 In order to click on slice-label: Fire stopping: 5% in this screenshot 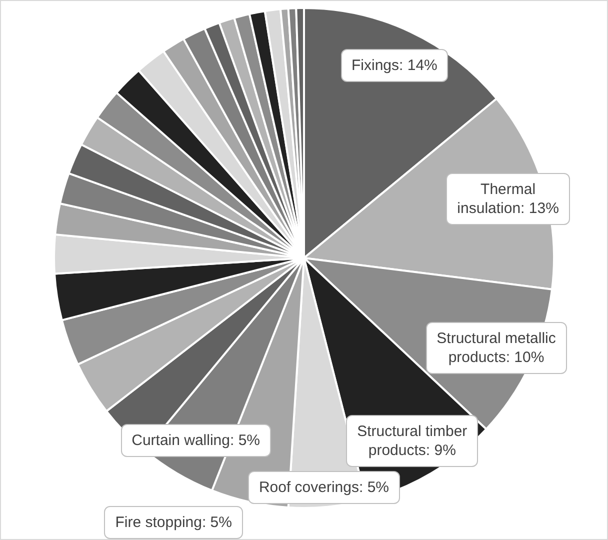, I will do `click(173, 522)`.